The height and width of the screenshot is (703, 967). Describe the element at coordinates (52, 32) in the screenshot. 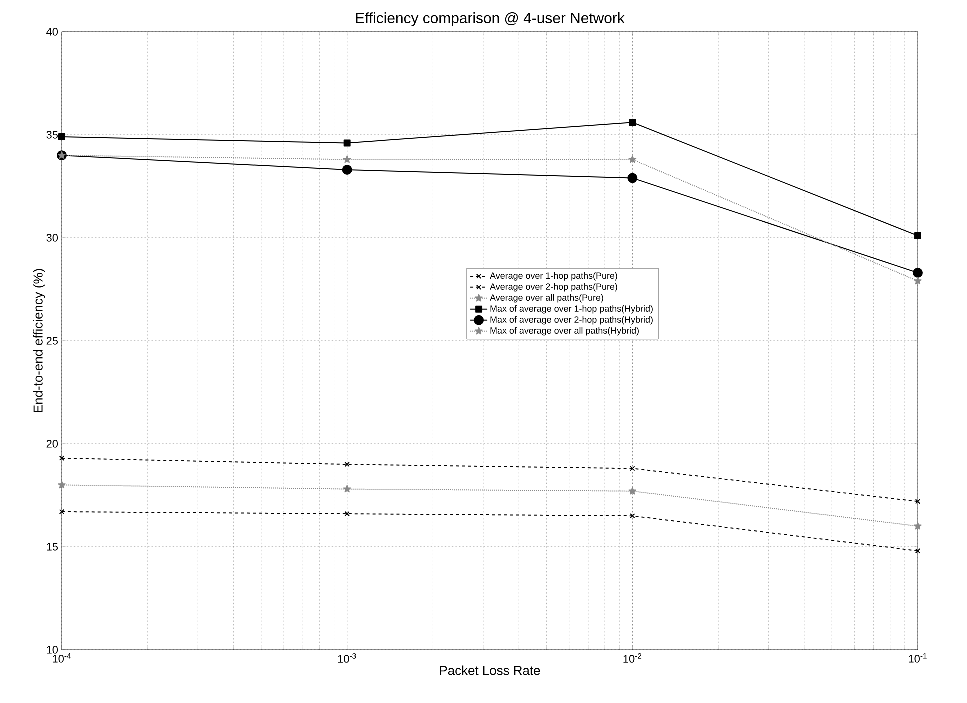

I see `y-tick-label: 40` at that location.